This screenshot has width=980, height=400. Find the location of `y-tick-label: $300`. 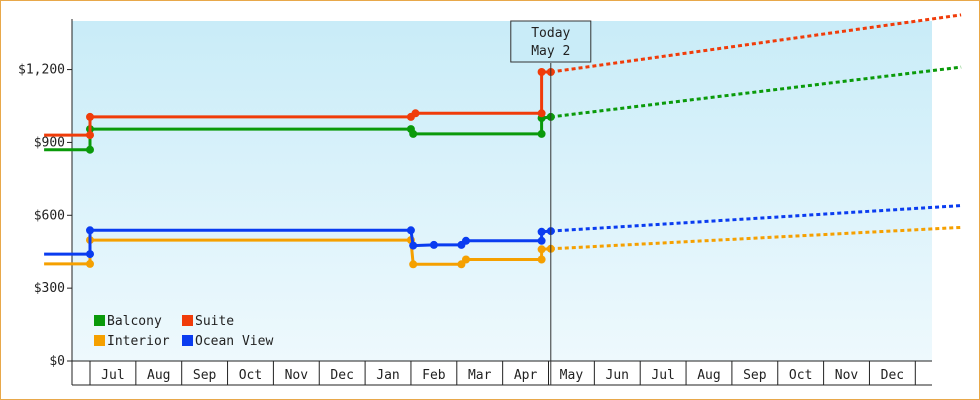

y-tick-label: $300 is located at coordinates (49, 288).